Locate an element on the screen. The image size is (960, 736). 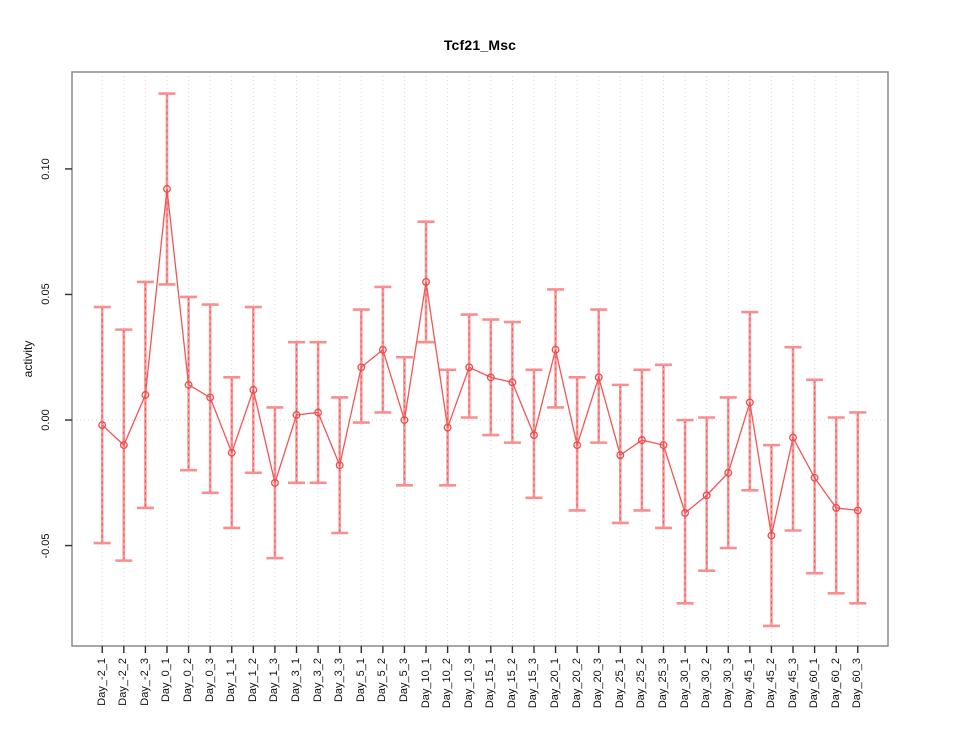
x-tick-label: Day_5_2 is located at coordinates (382, 680).